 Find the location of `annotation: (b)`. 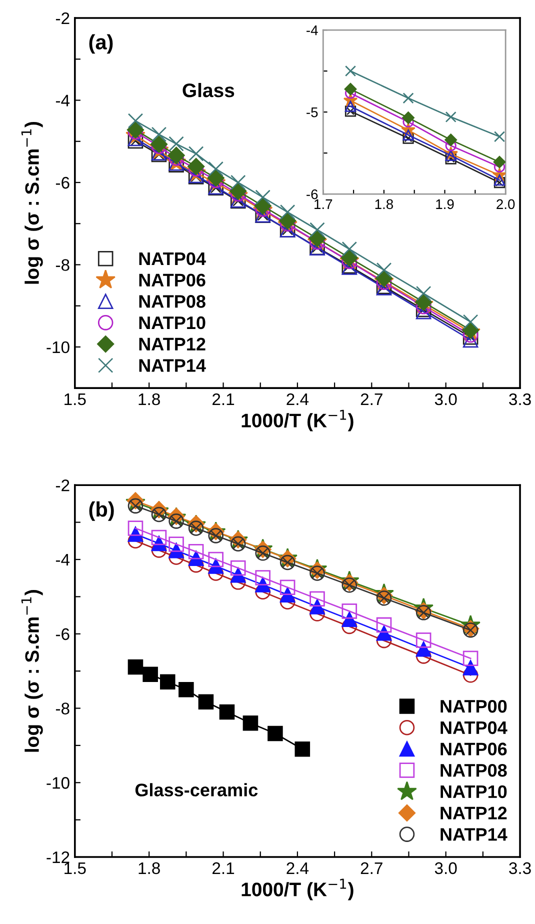

annotation: (b) is located at coordinates (101, 511).